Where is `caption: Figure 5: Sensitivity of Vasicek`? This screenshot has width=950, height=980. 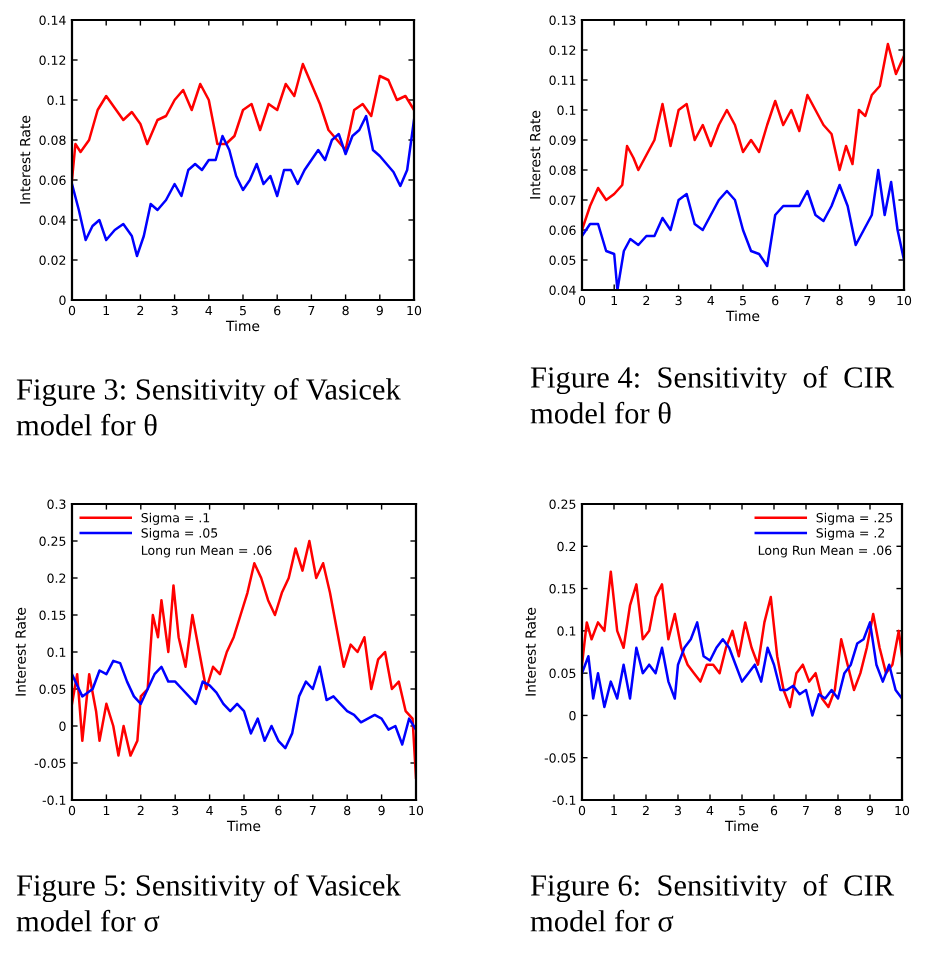
caption: Figure 5: Sensitivity of Vasicek is located at coordinates (208, 888).